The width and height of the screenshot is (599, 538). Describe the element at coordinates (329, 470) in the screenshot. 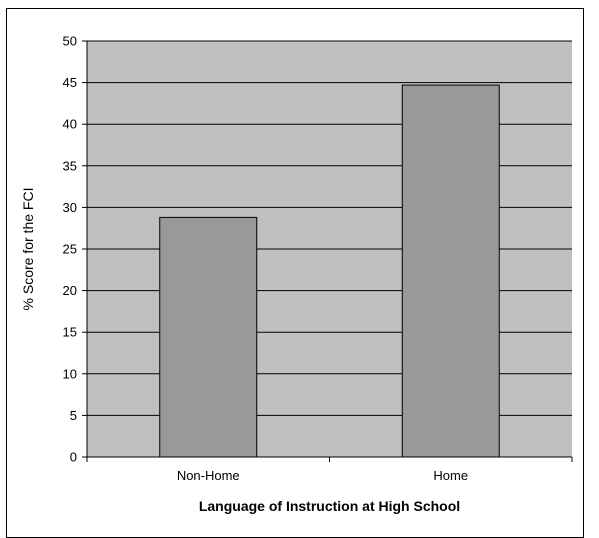

I see `x-axis-ticks: Non-Home Home` at that location.